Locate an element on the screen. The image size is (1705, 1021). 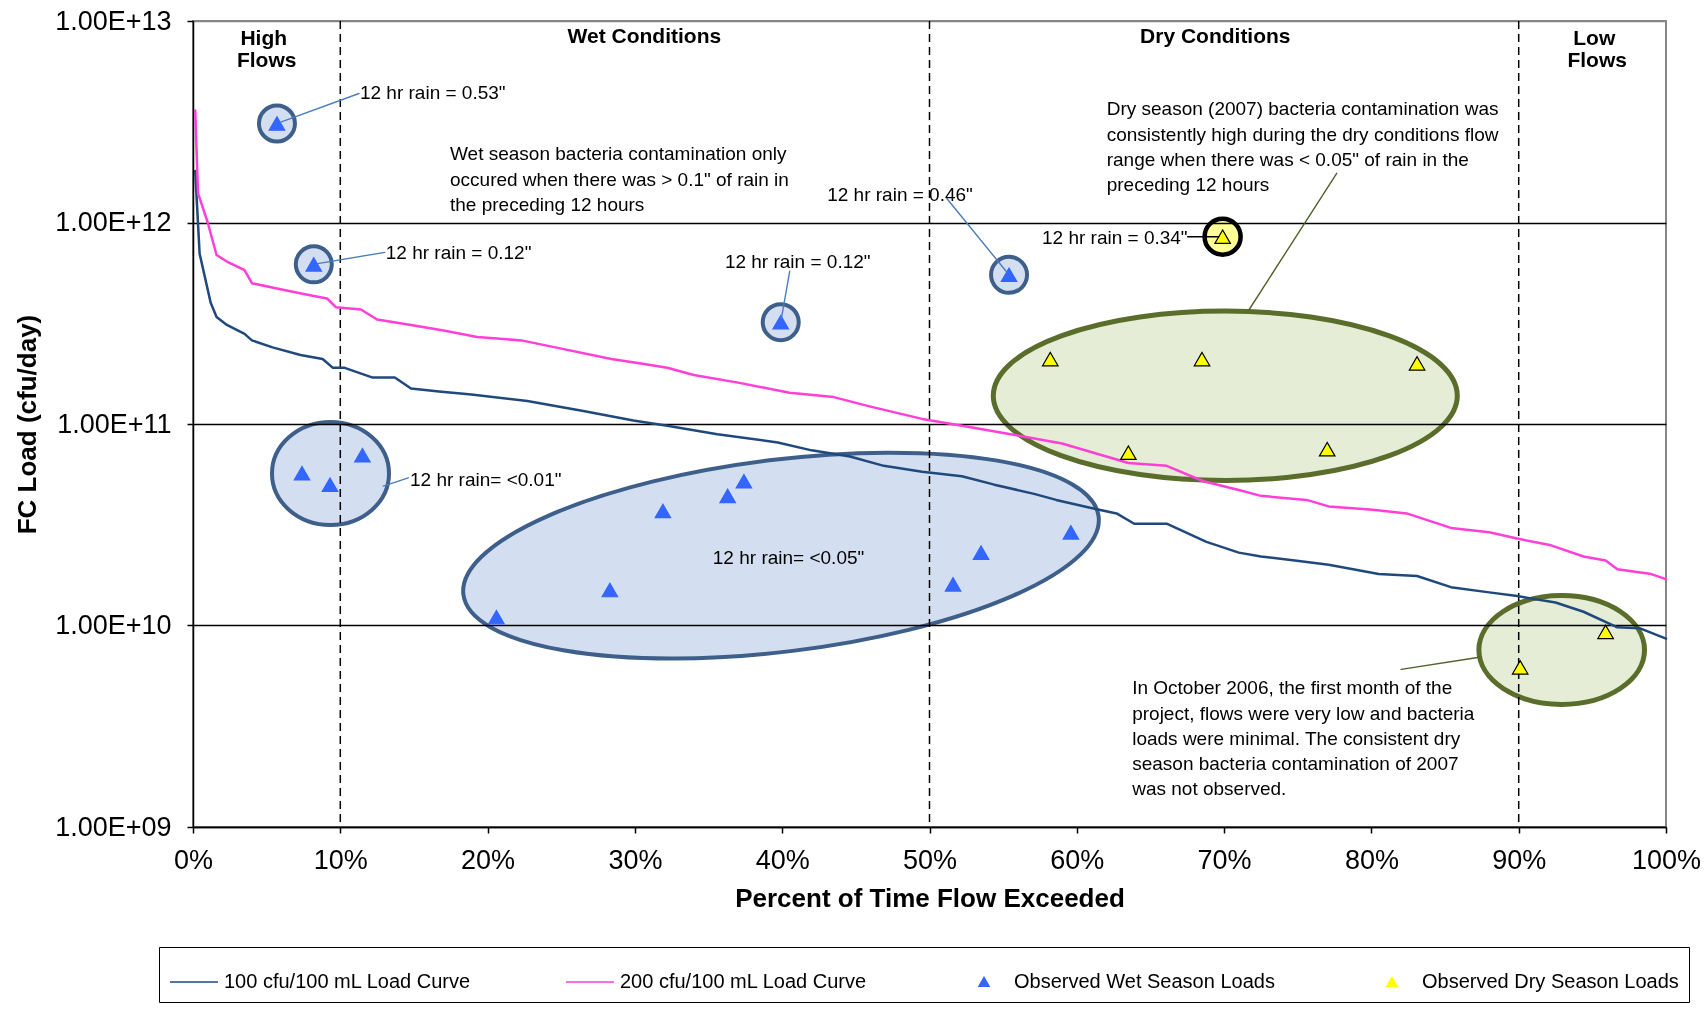
x-tick-label: 90% is located at coordinates (1519, 859).